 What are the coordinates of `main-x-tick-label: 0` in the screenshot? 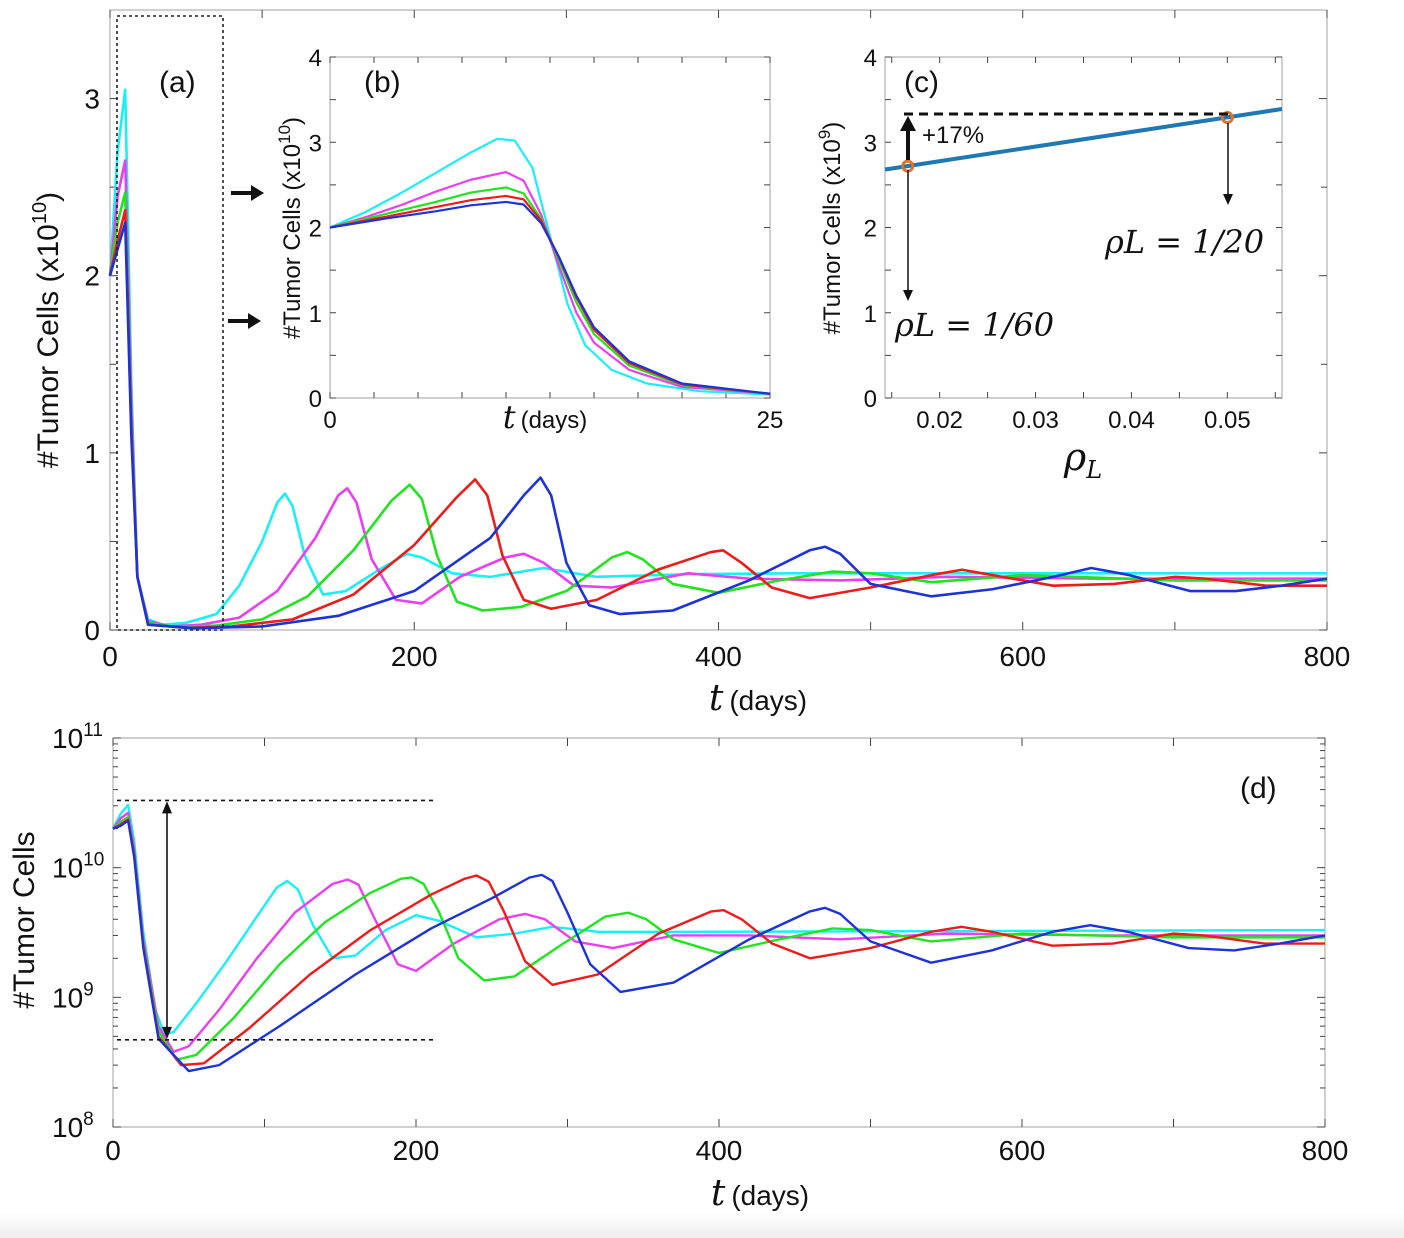 It's located at (110, 656).